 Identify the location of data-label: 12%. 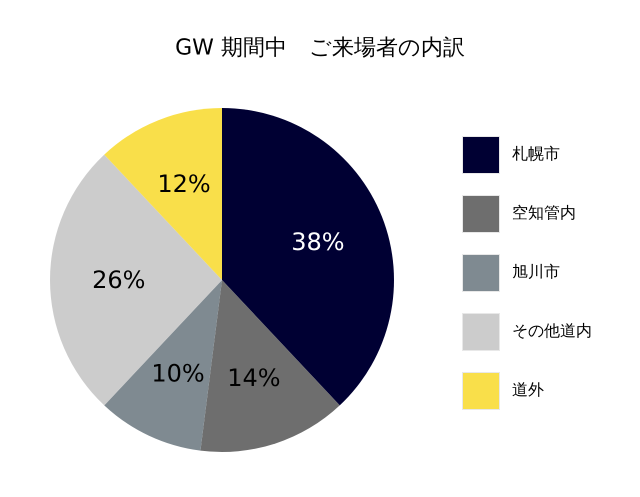
(184, 184).